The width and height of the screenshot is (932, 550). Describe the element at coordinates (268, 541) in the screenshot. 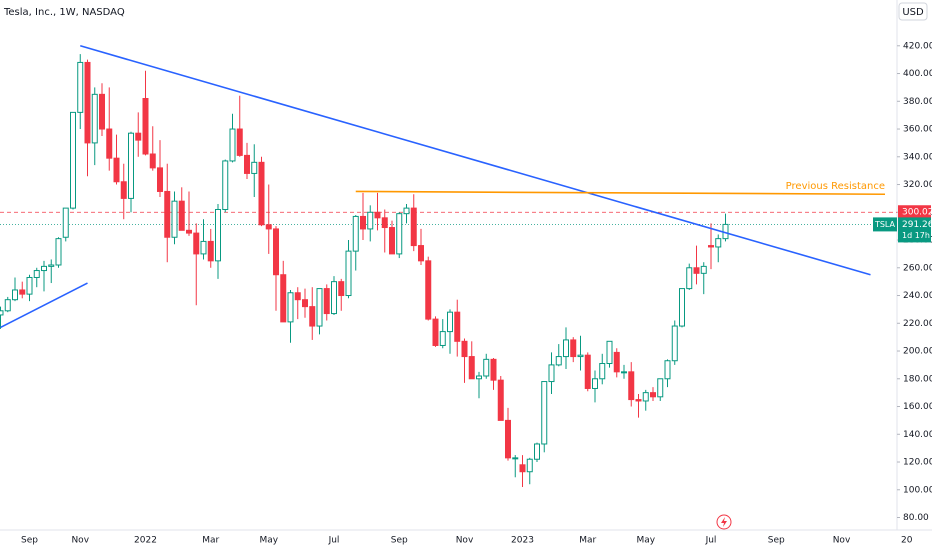

I see `x-tick-label: May` at that location.